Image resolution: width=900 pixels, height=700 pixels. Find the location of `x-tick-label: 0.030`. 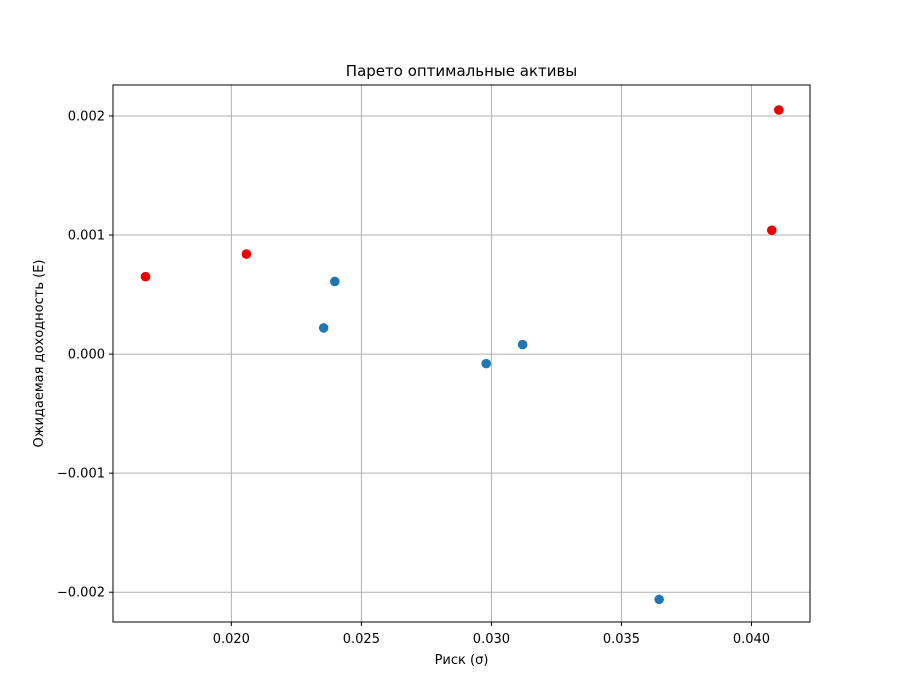

x-tick-label: 0.030 is located at coordinates (491, 639).